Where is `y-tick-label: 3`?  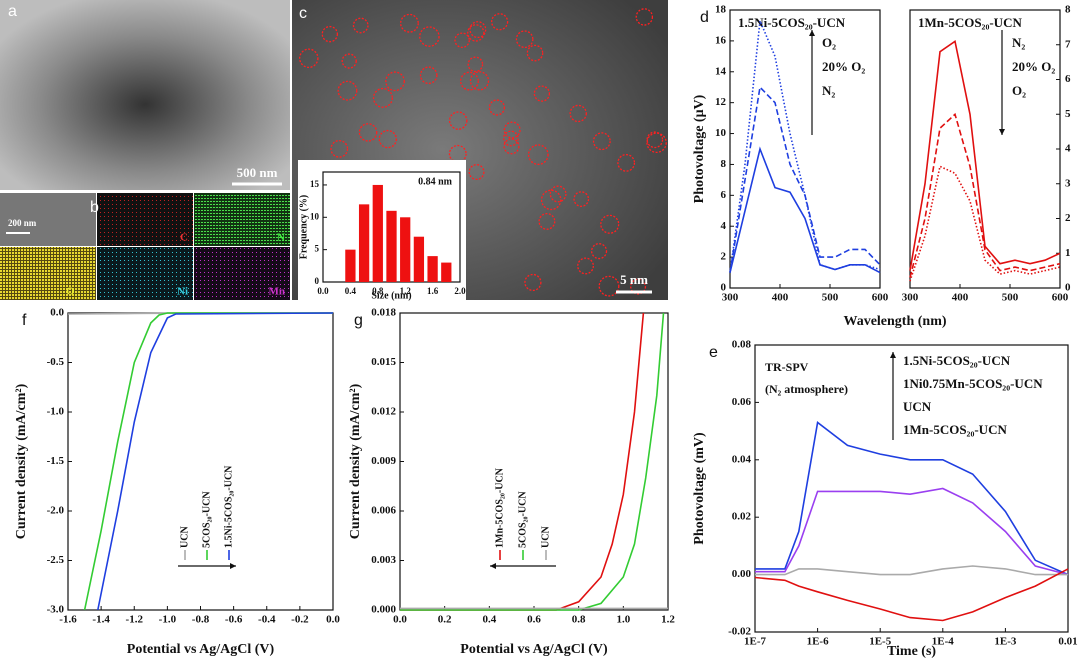
y-tick-label: 3 is located at coordinates (1068, 183).